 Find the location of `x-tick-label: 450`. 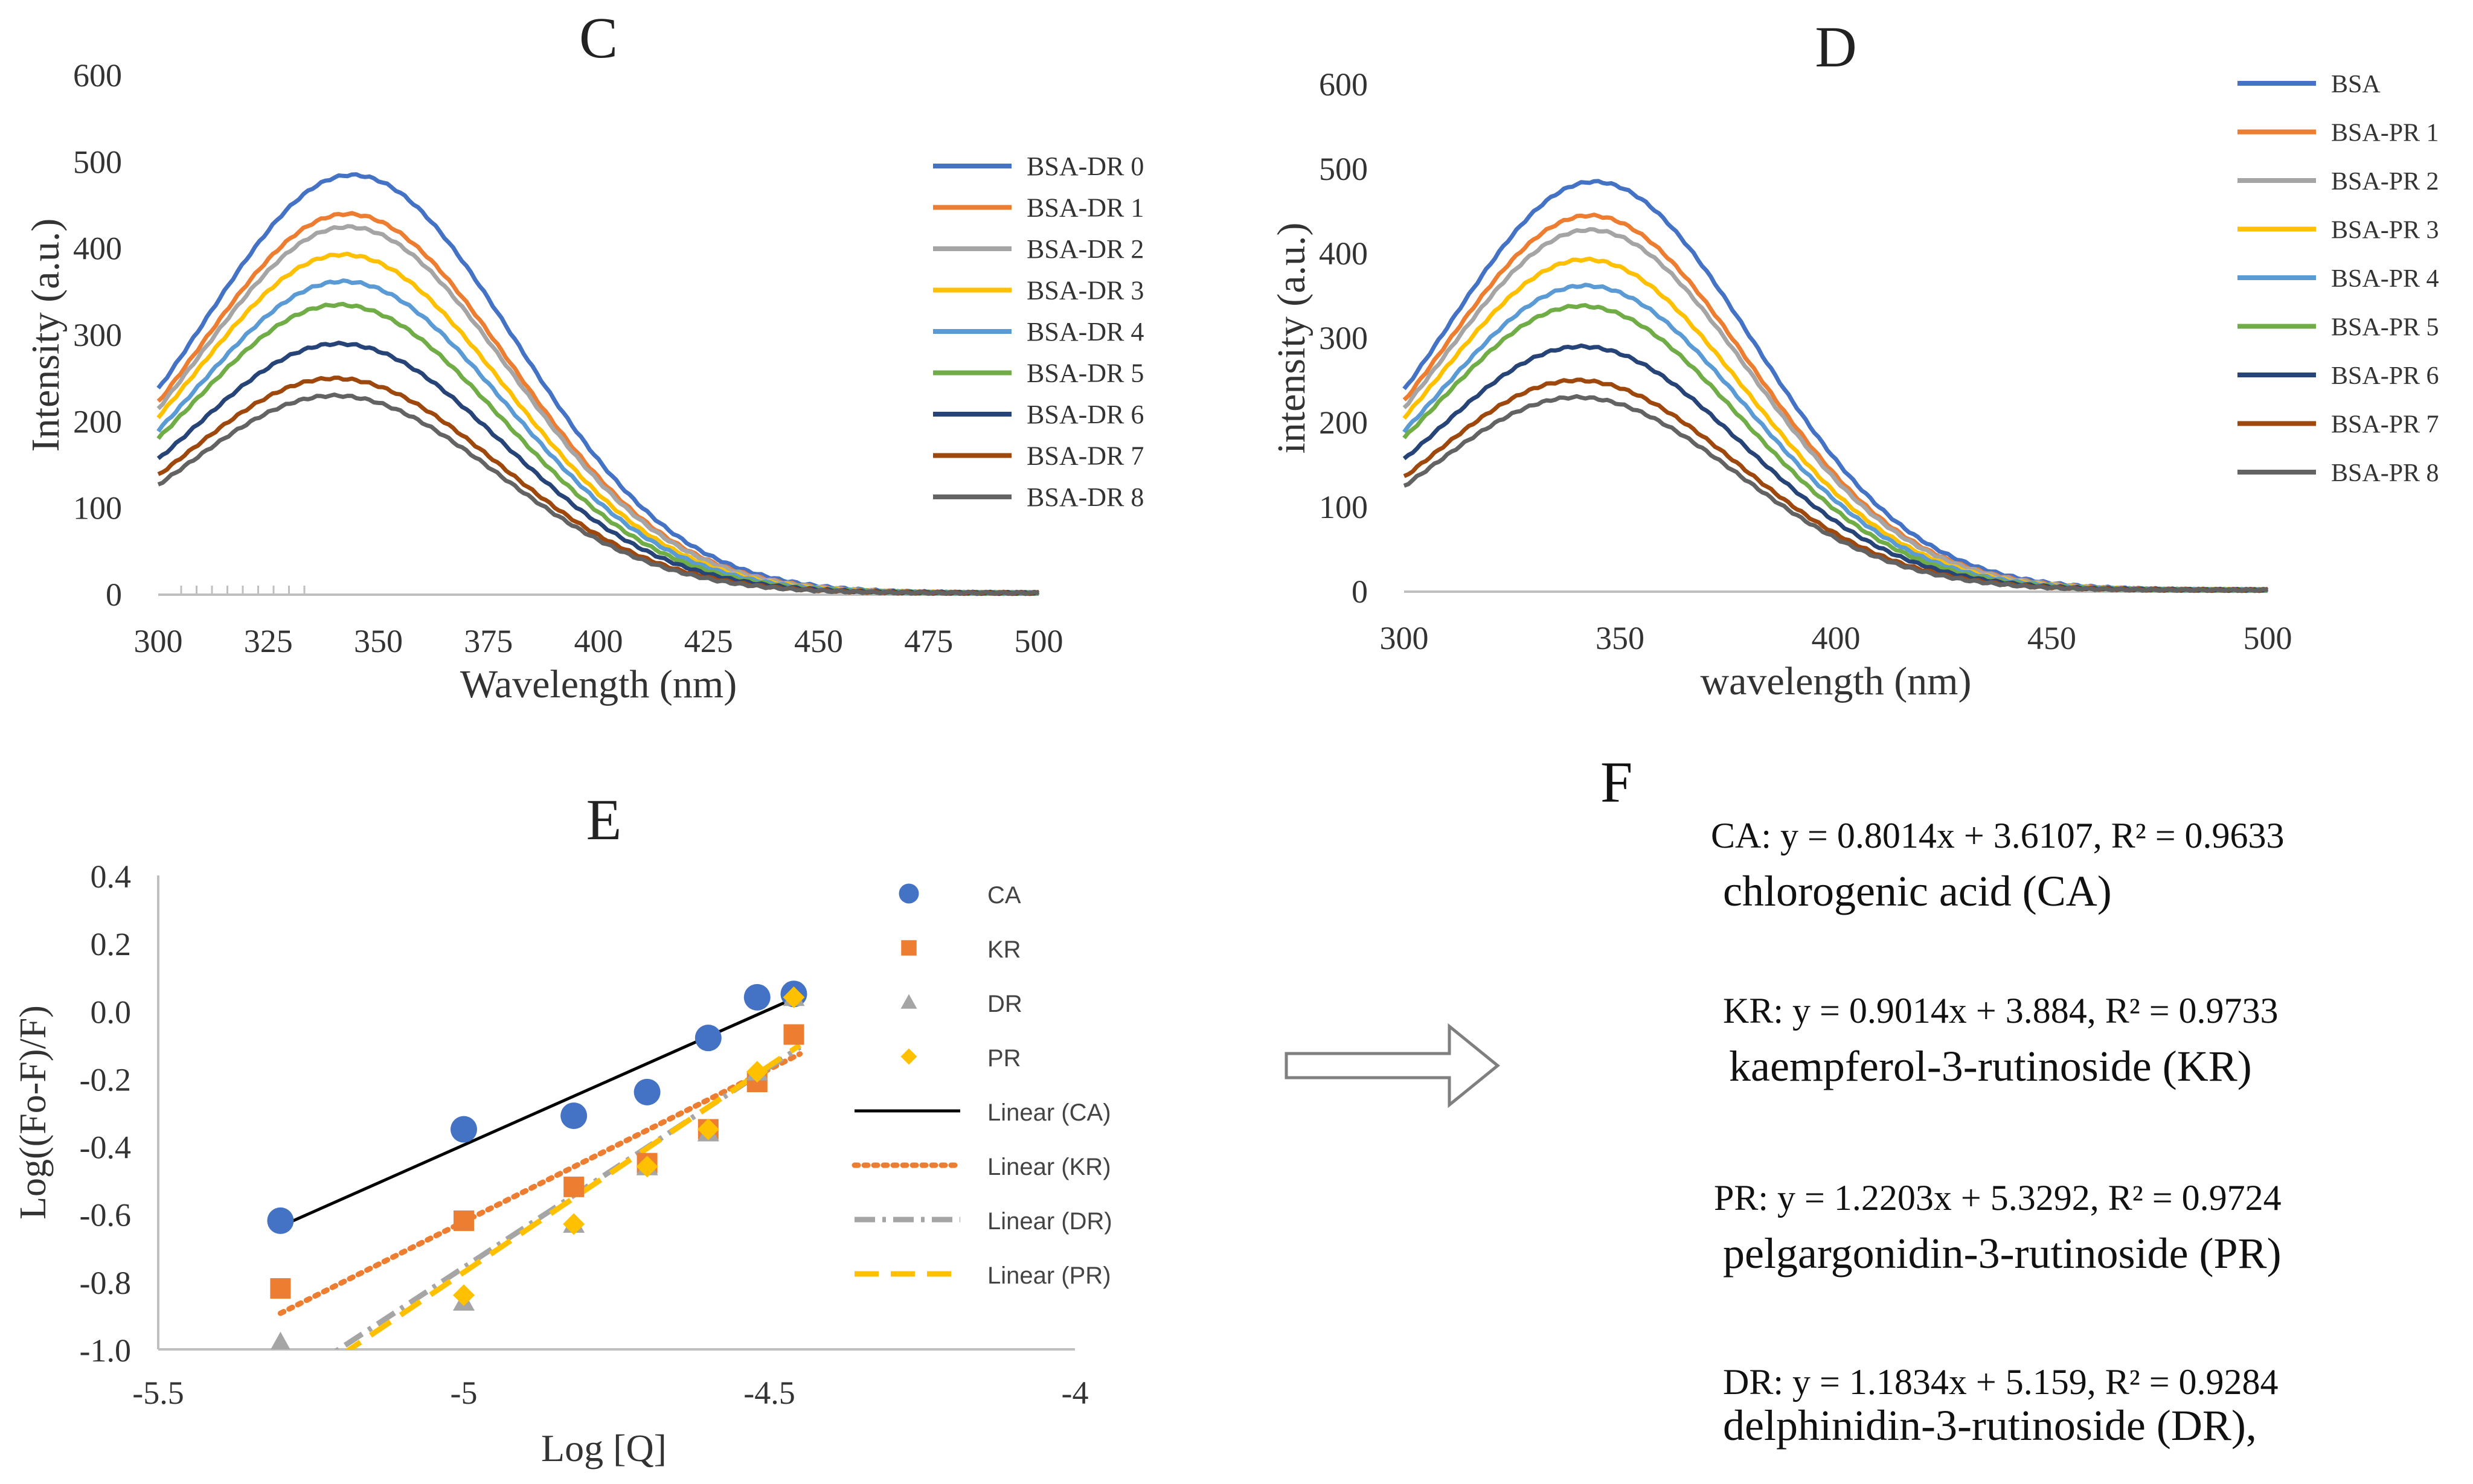

x-tick-label: 450 is located at coordinates (2051, 638).